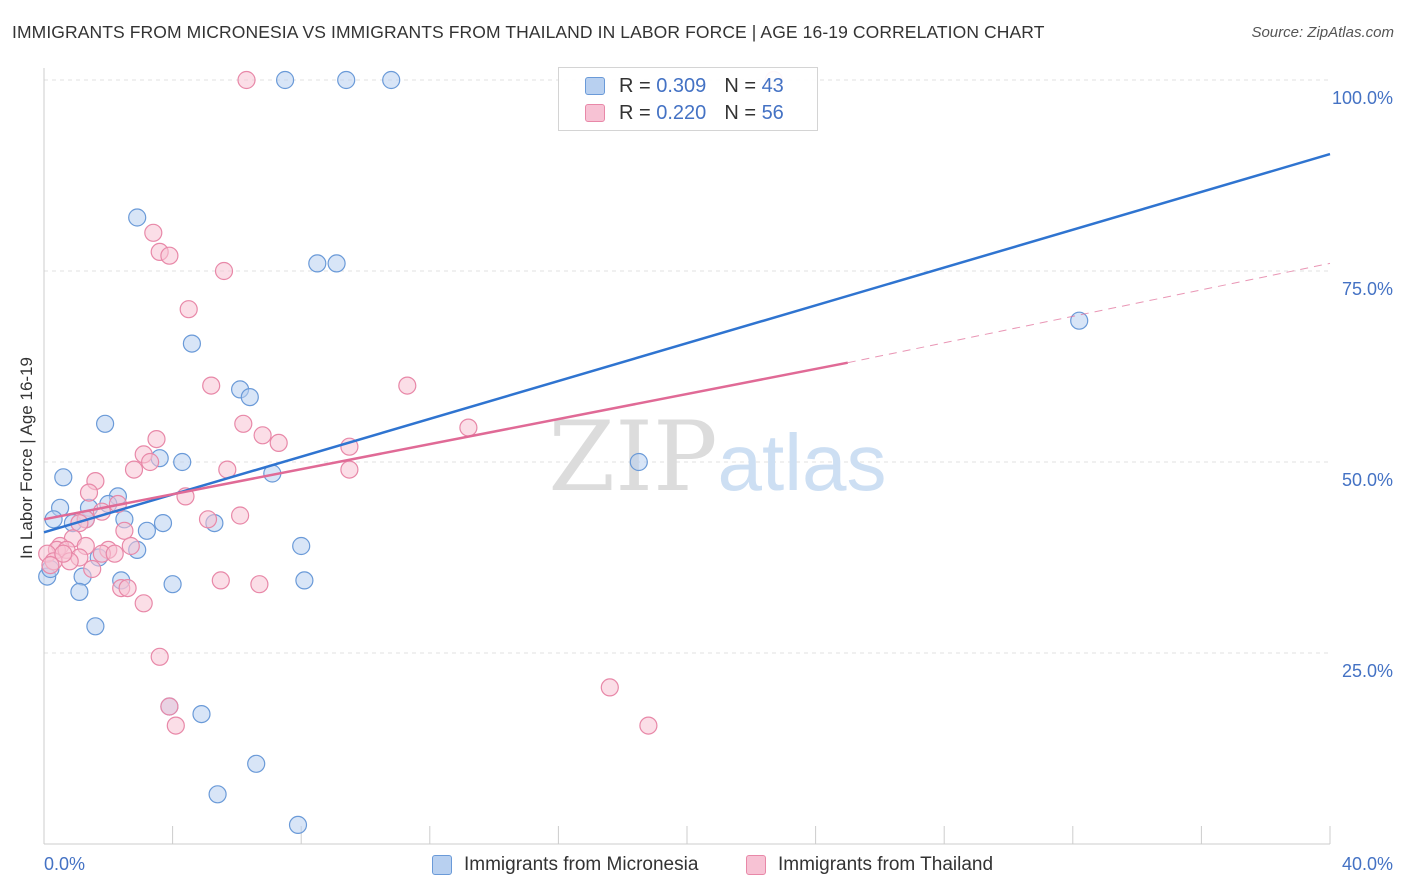  I want to click on legend-row-micronesia: R = 0.309 N = 43, so click(684, 86).